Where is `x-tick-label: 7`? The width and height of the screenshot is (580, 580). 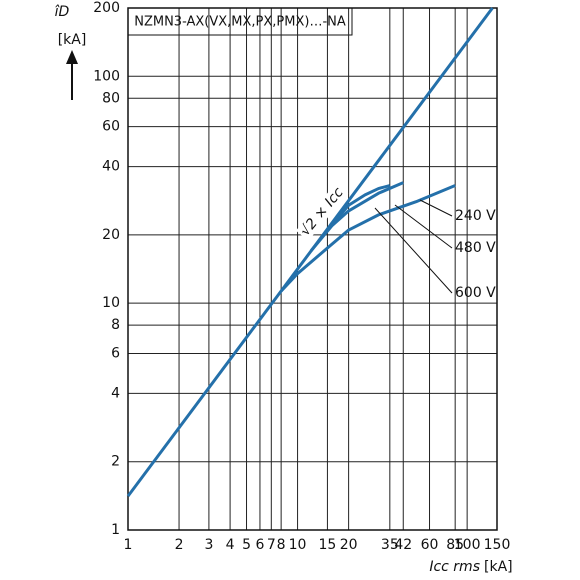
x-tick-label: 7 is located at coordinates (271, 545).